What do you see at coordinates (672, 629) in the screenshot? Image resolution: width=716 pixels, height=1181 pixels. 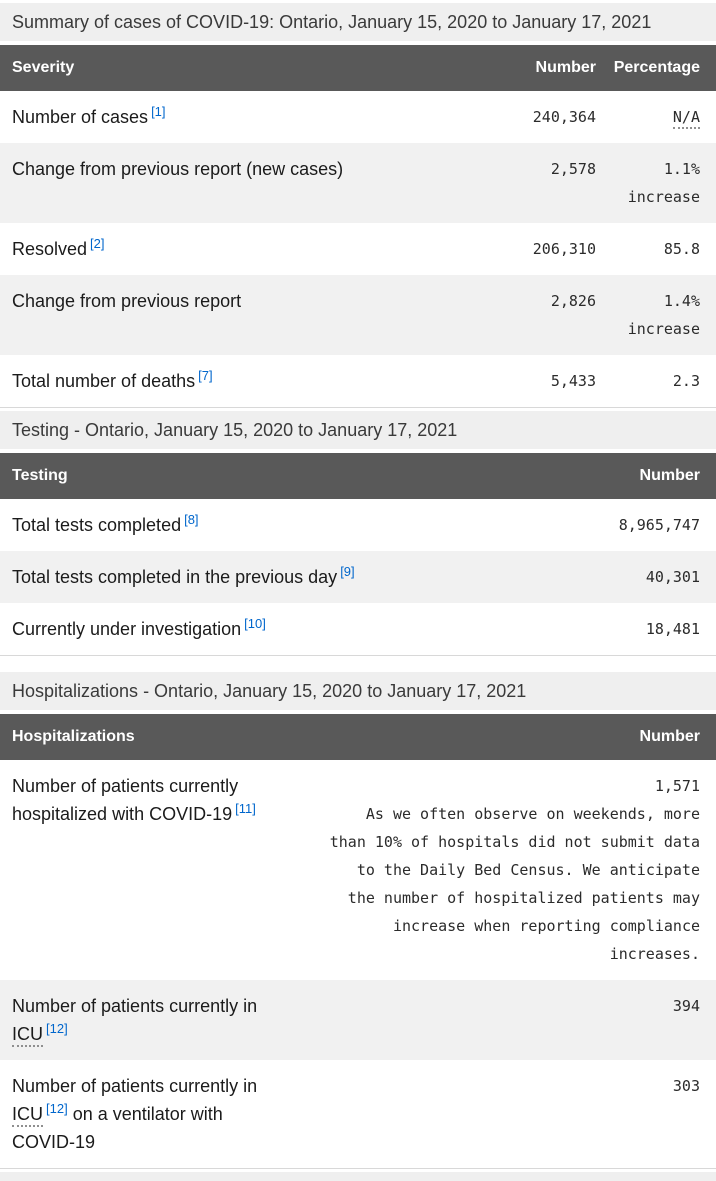 I see `row-number: 18,481` at bounding box center [672, 629].